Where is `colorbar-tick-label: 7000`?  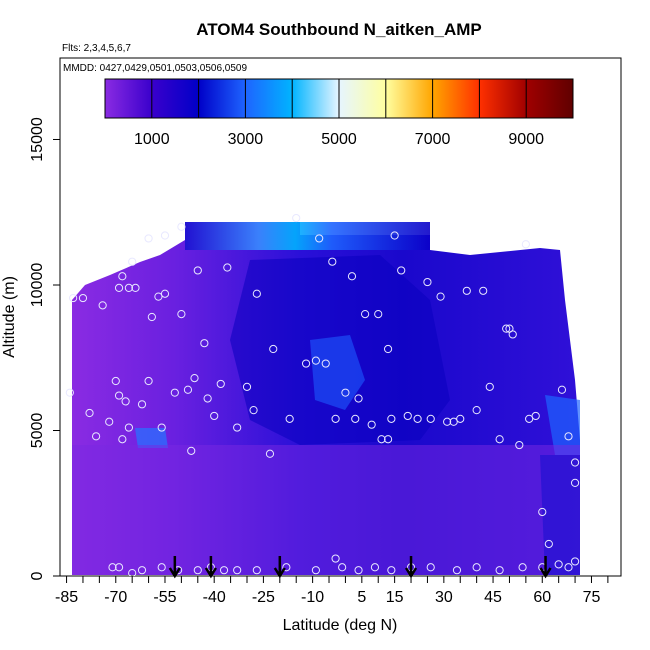 colorbar-tick-label: 7000 is located at coordinates (433, 139).